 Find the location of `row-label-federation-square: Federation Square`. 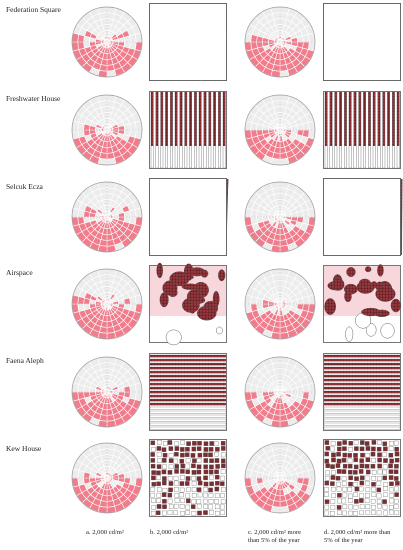

row-label-federation-square: Federation Square is located at coordinates (33, 9).